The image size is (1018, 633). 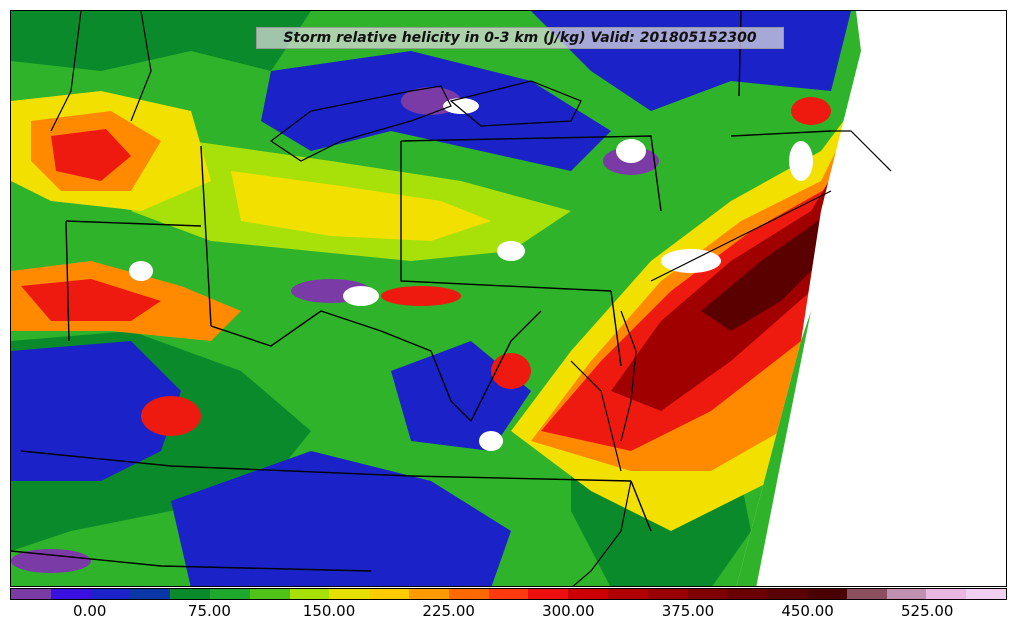 What do you see at coordinates (90, 611) in the screenshot?
I see `colorbar-tick-label: 0.00` at bounding box center [90, 611].